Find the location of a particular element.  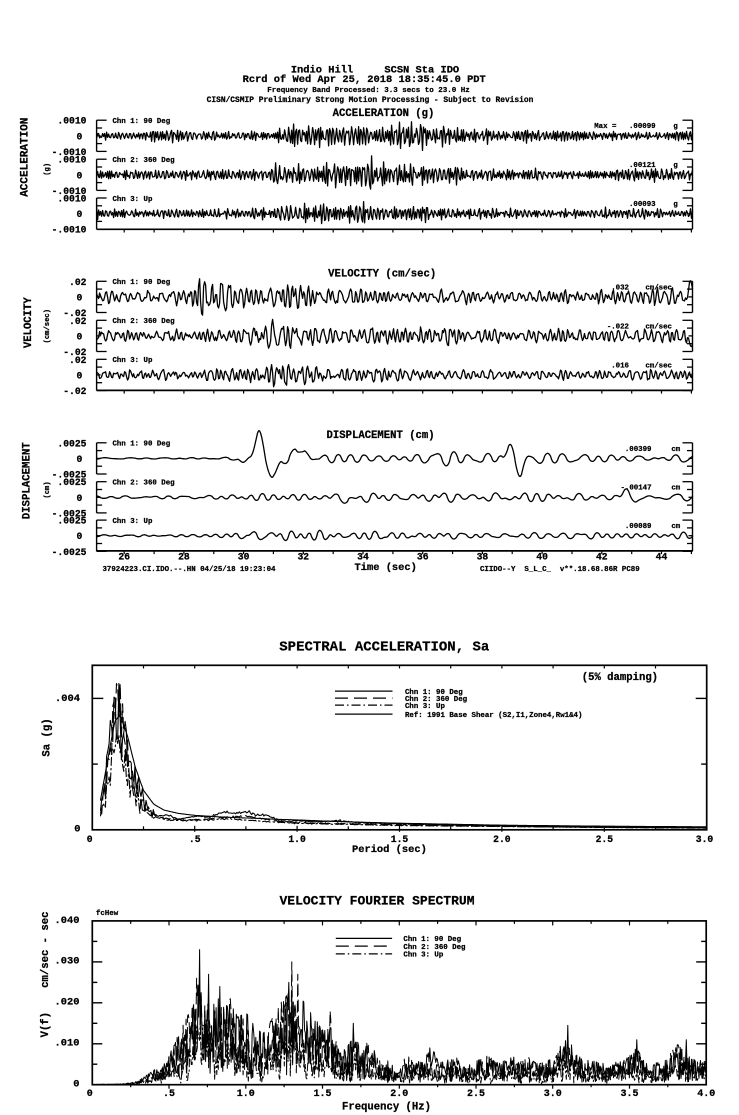

svg-text: .030 is located at coordinates (67, 962).